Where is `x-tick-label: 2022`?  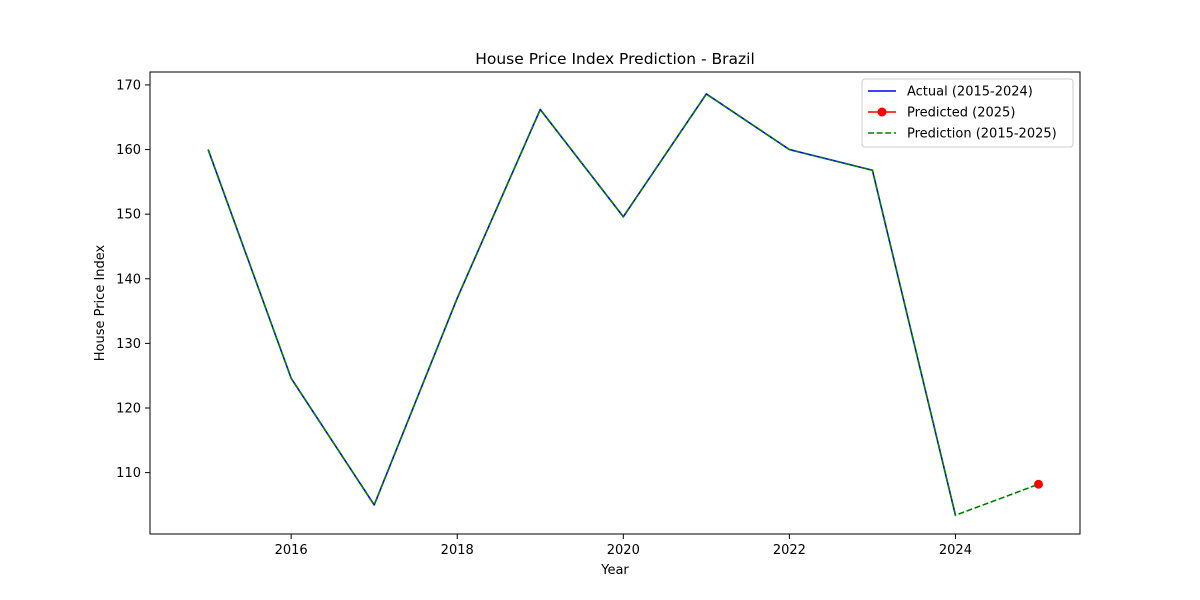
x-tick-label: 2022 is located at coordinates (789, 550).